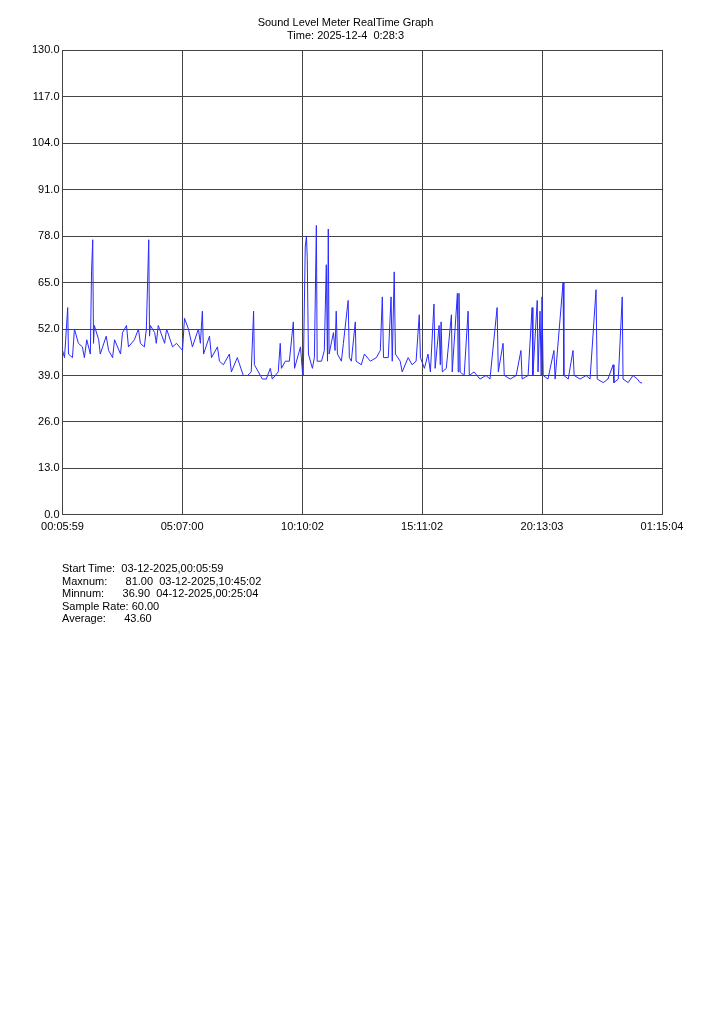  I want to click on chart-subtitle: Time: 2025-12-4 0:28:3, so click(345, 34).